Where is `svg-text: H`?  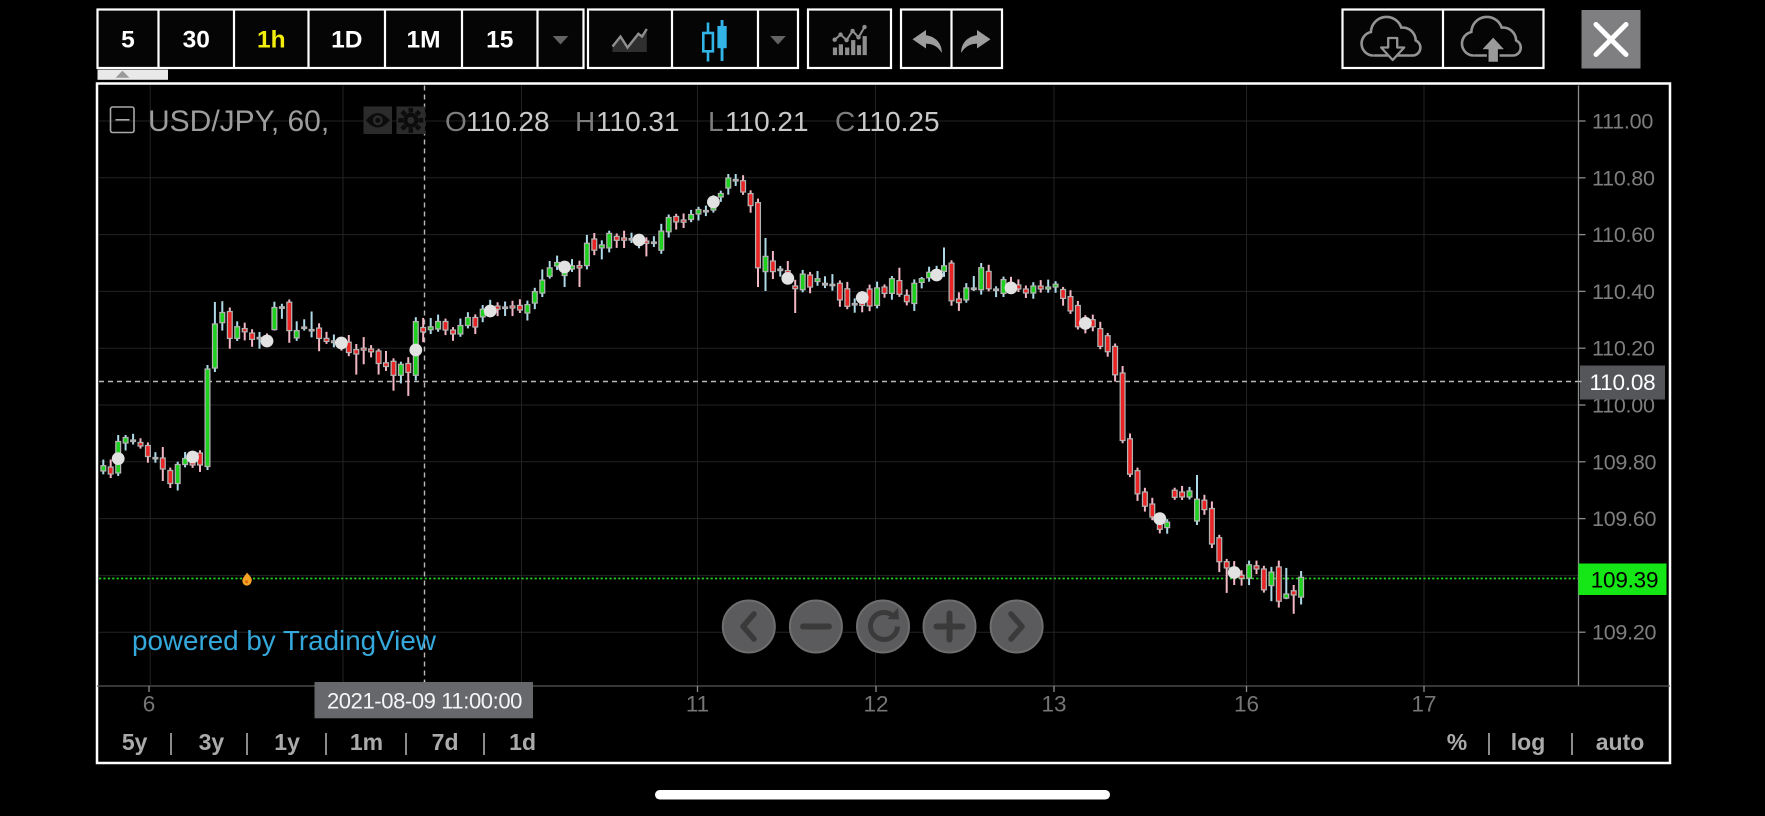
svg-text: H is located at coordinates (585, 121).